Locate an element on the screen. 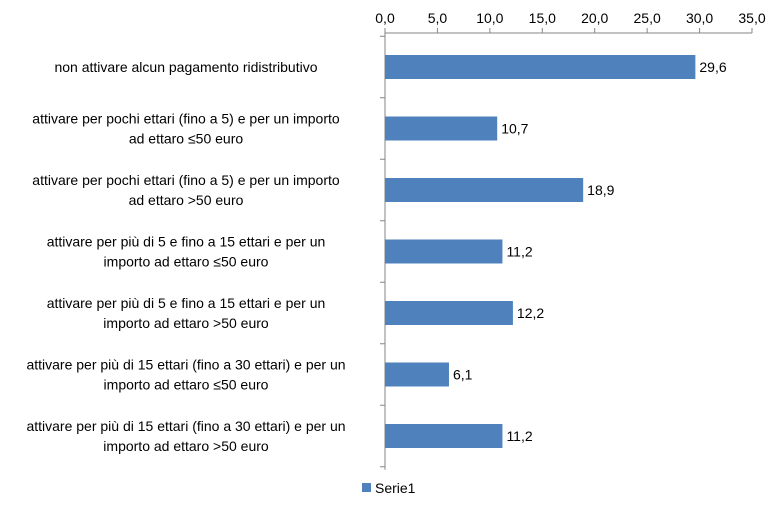 The height and width of the screenshot is (505, 776). x-tick-label: 20,0 is located at coordinates (594, 18).